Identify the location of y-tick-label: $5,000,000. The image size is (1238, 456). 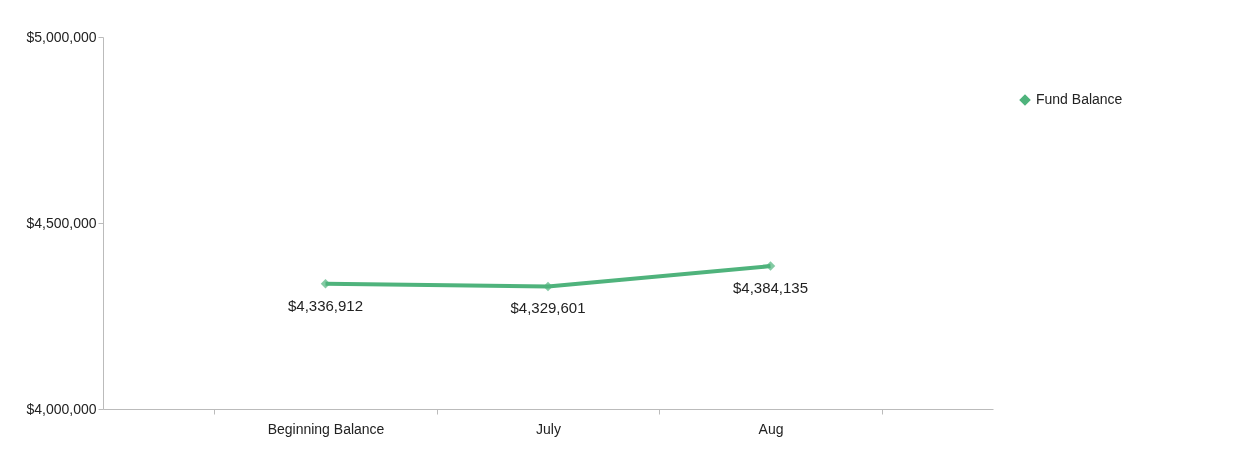
(61, 36).